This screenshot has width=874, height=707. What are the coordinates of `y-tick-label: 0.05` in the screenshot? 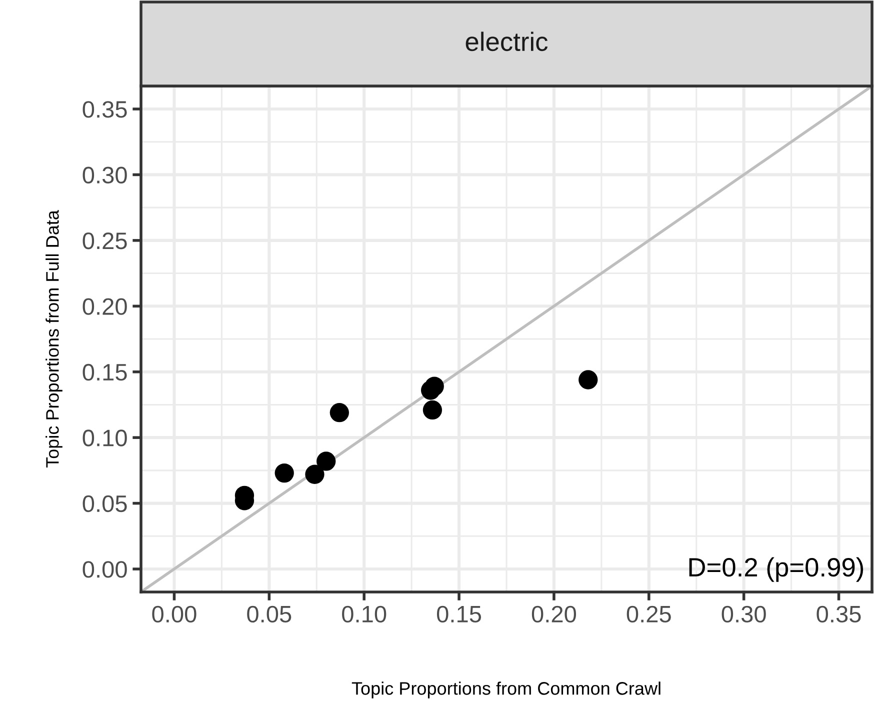 It's located at (104, 503).